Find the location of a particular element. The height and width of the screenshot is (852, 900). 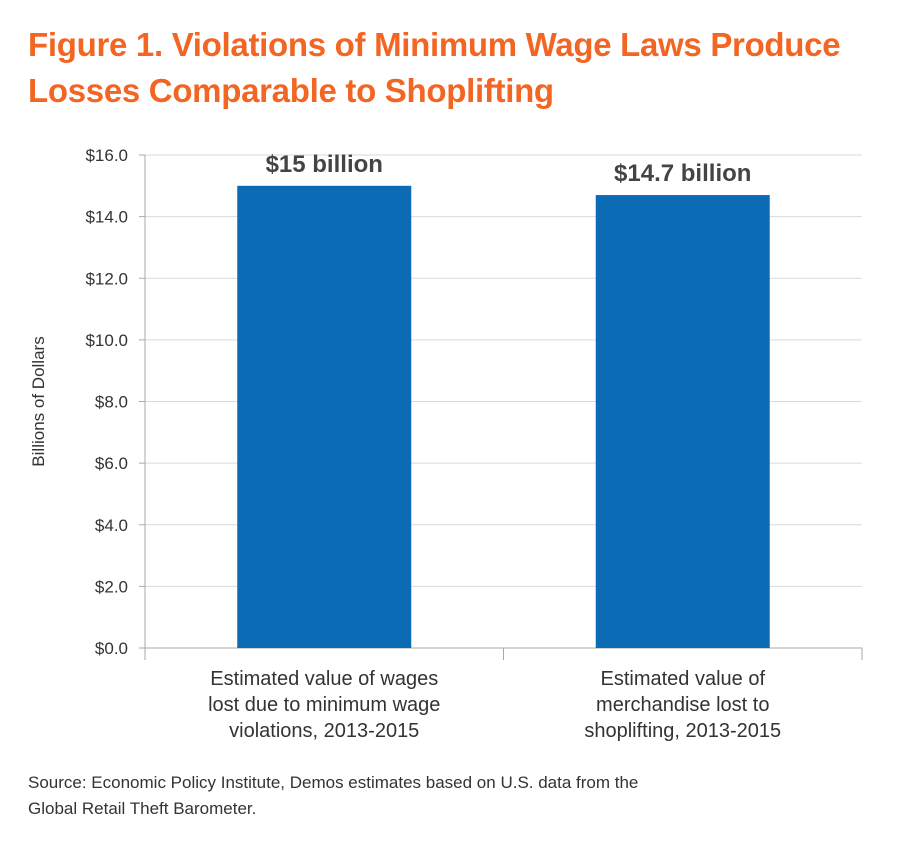

y-tick-label: $14.0 is located at coordinates (106, 217).